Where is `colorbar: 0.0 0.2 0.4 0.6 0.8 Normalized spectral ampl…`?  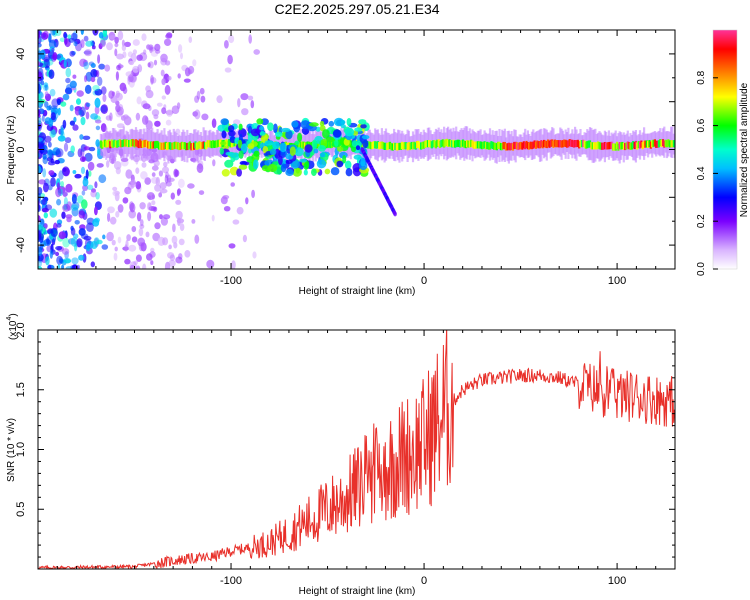 colorbar: 0.0 0.2 0.4 0.6 0.8 Normalized spectral ampl… is located at coordinates (723, 152).